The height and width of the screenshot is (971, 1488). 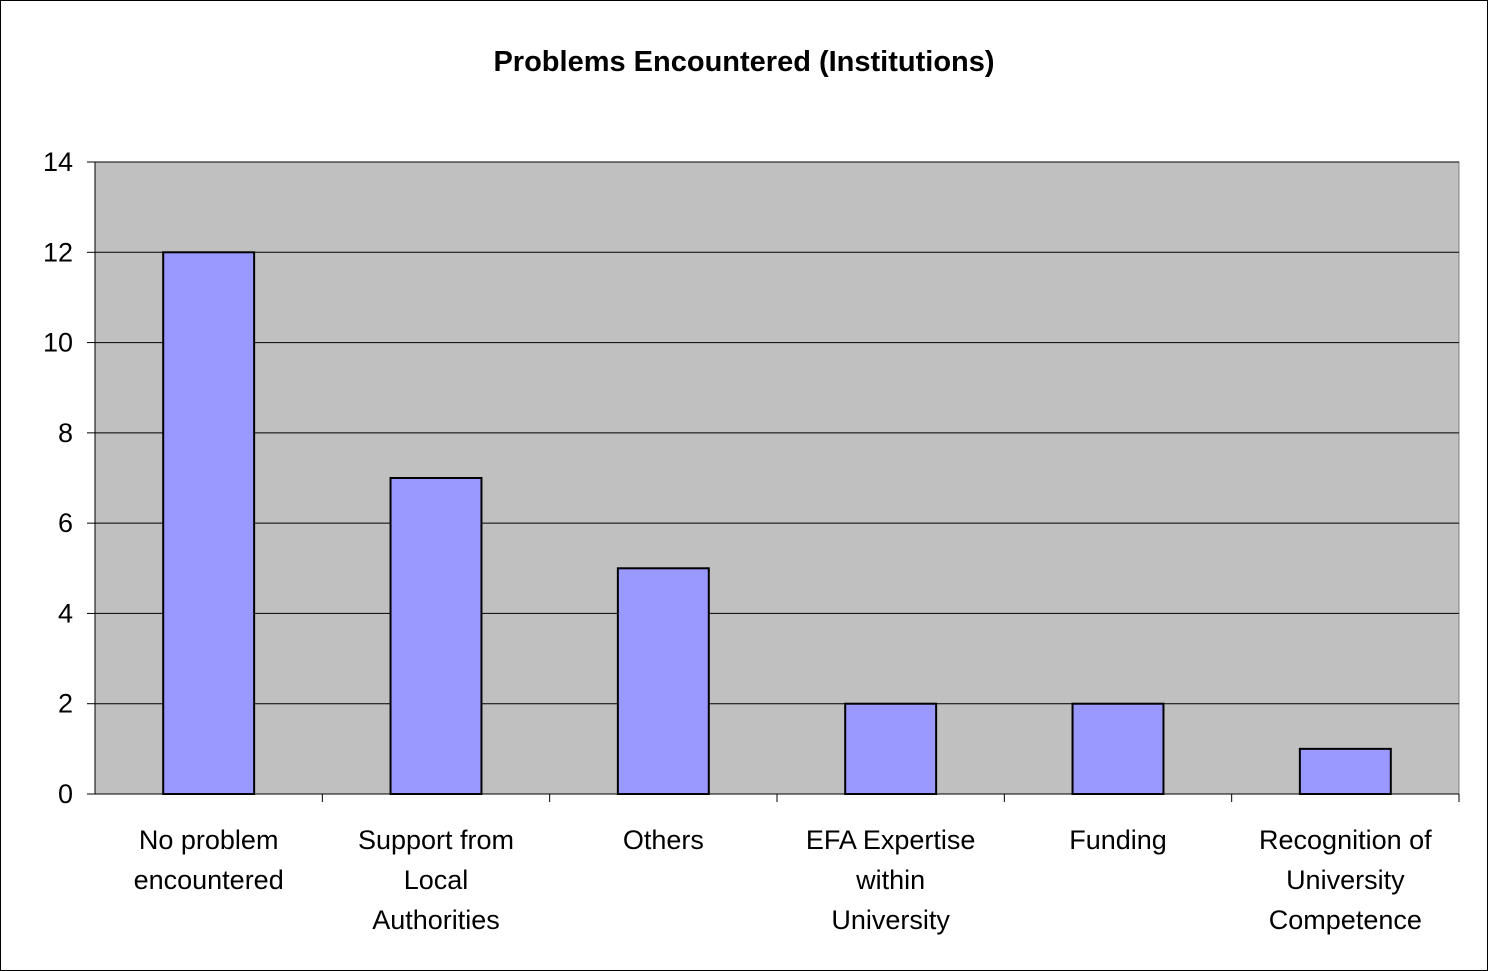 I want to click on x-category-label-line: Others, so click(x=663, y=840).